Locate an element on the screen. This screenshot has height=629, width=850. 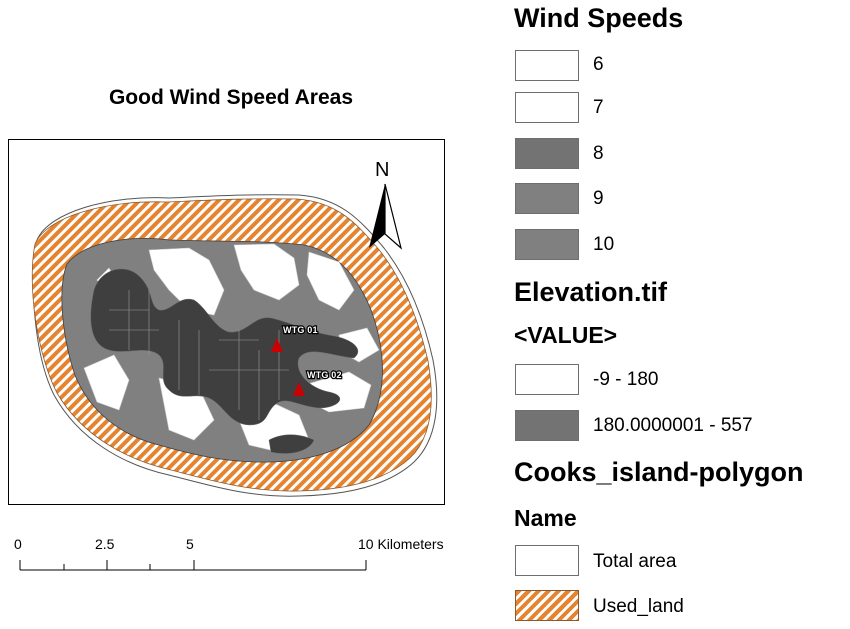
low-value-areas is located at coordinates (231, 348).